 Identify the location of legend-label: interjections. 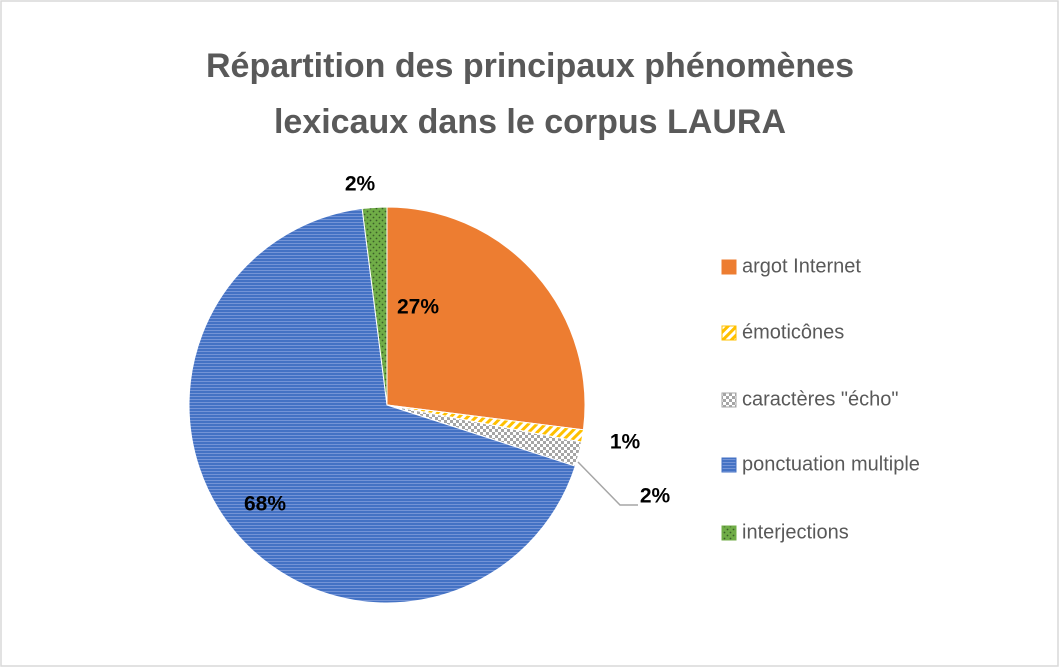
(795, 532).